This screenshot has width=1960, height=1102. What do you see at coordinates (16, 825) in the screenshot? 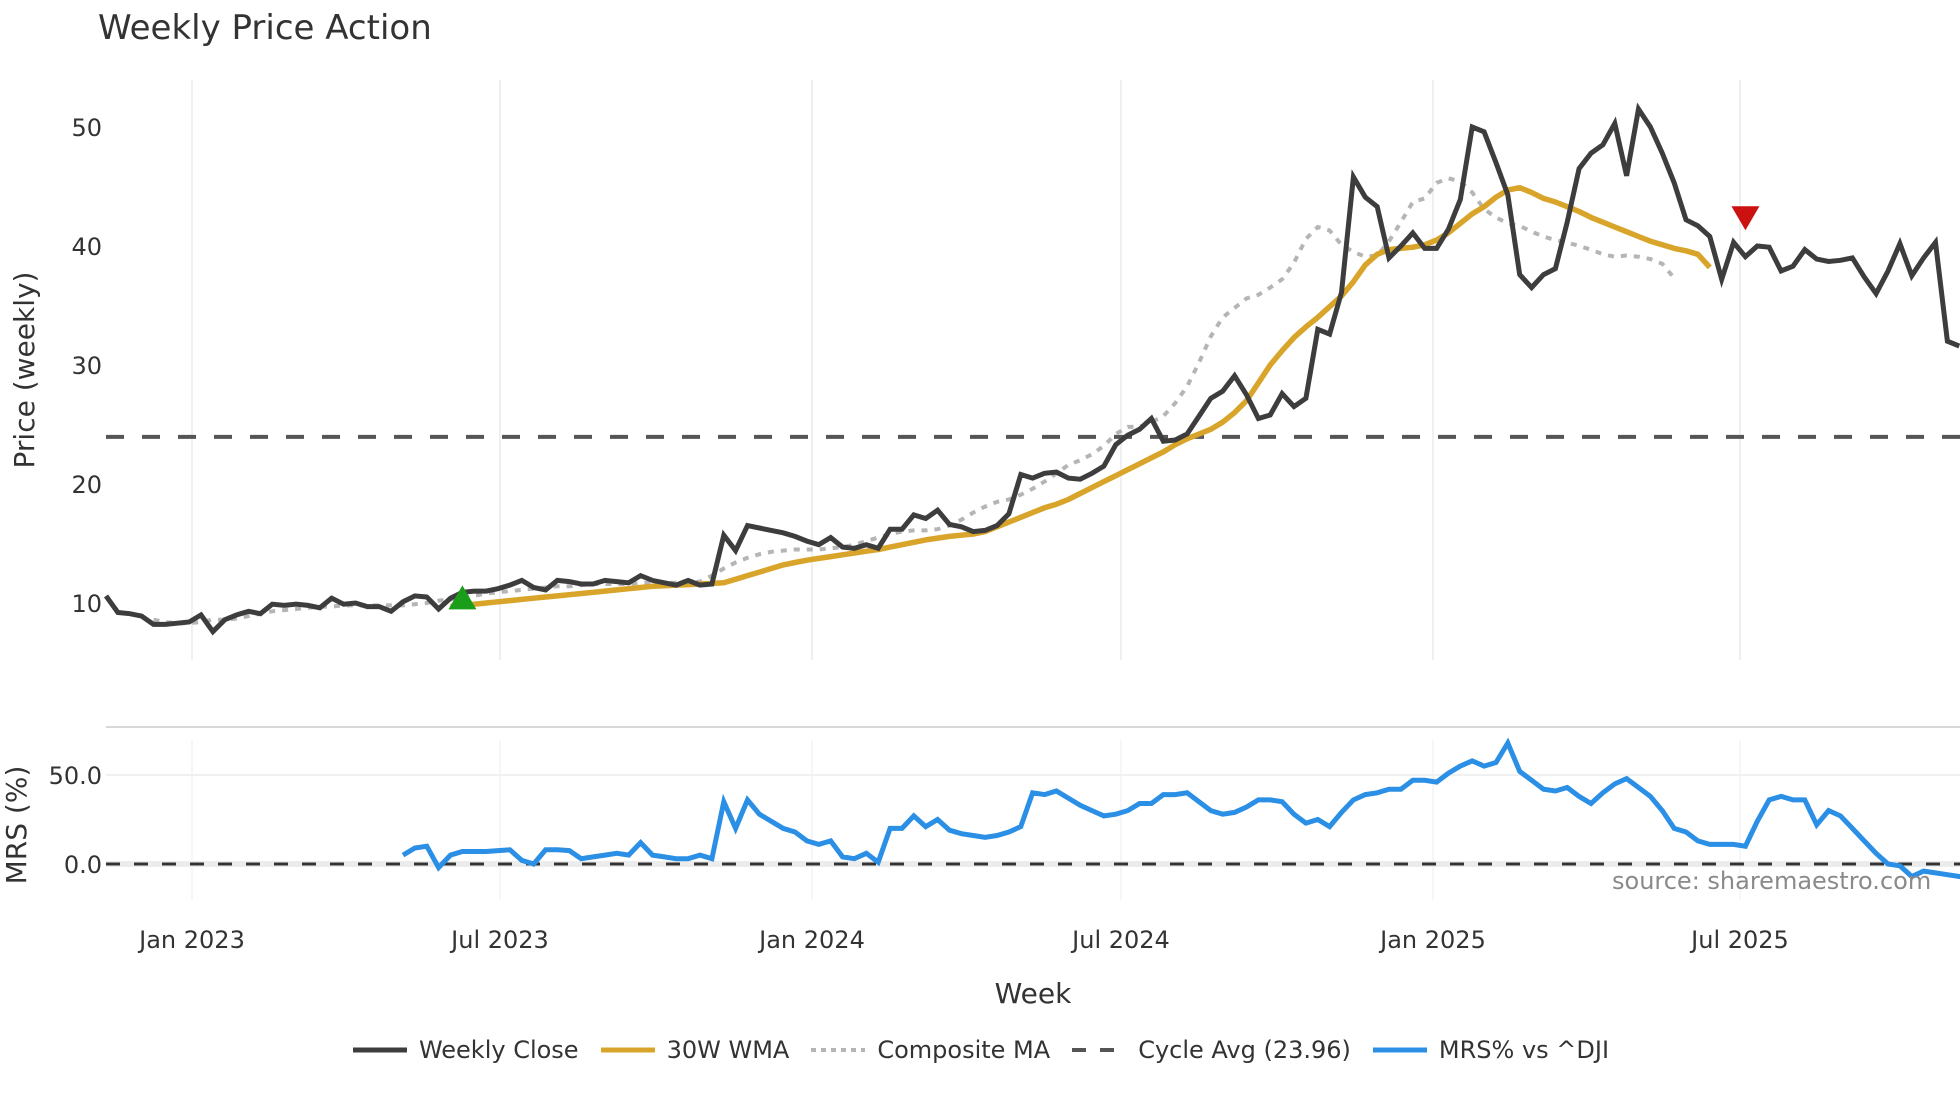
I see `mrs-y-axis-title: MRS (%)` at bounding box center [16, 825].